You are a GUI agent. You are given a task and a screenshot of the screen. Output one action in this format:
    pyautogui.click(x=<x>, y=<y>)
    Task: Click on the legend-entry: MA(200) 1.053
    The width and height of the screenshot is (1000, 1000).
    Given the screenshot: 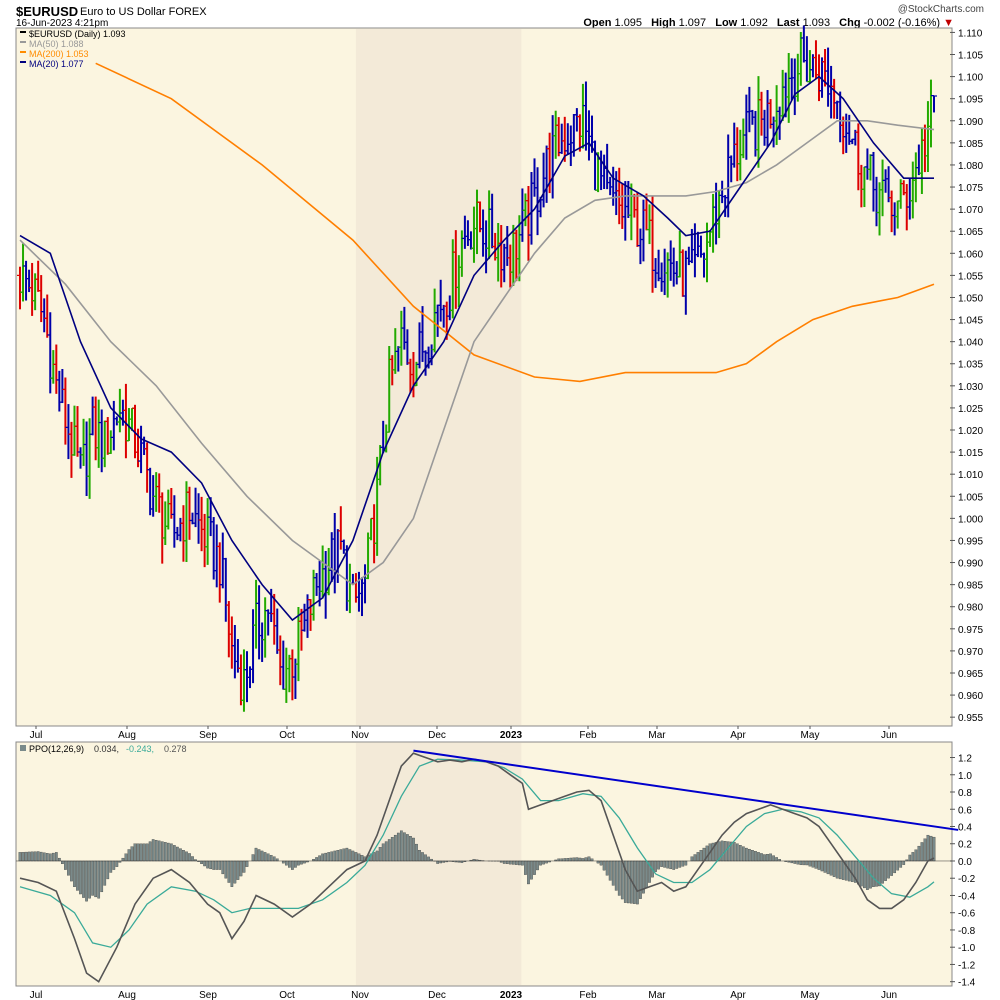 What is the action you would take?
    pyautogui.click(x=59, y=54)
    